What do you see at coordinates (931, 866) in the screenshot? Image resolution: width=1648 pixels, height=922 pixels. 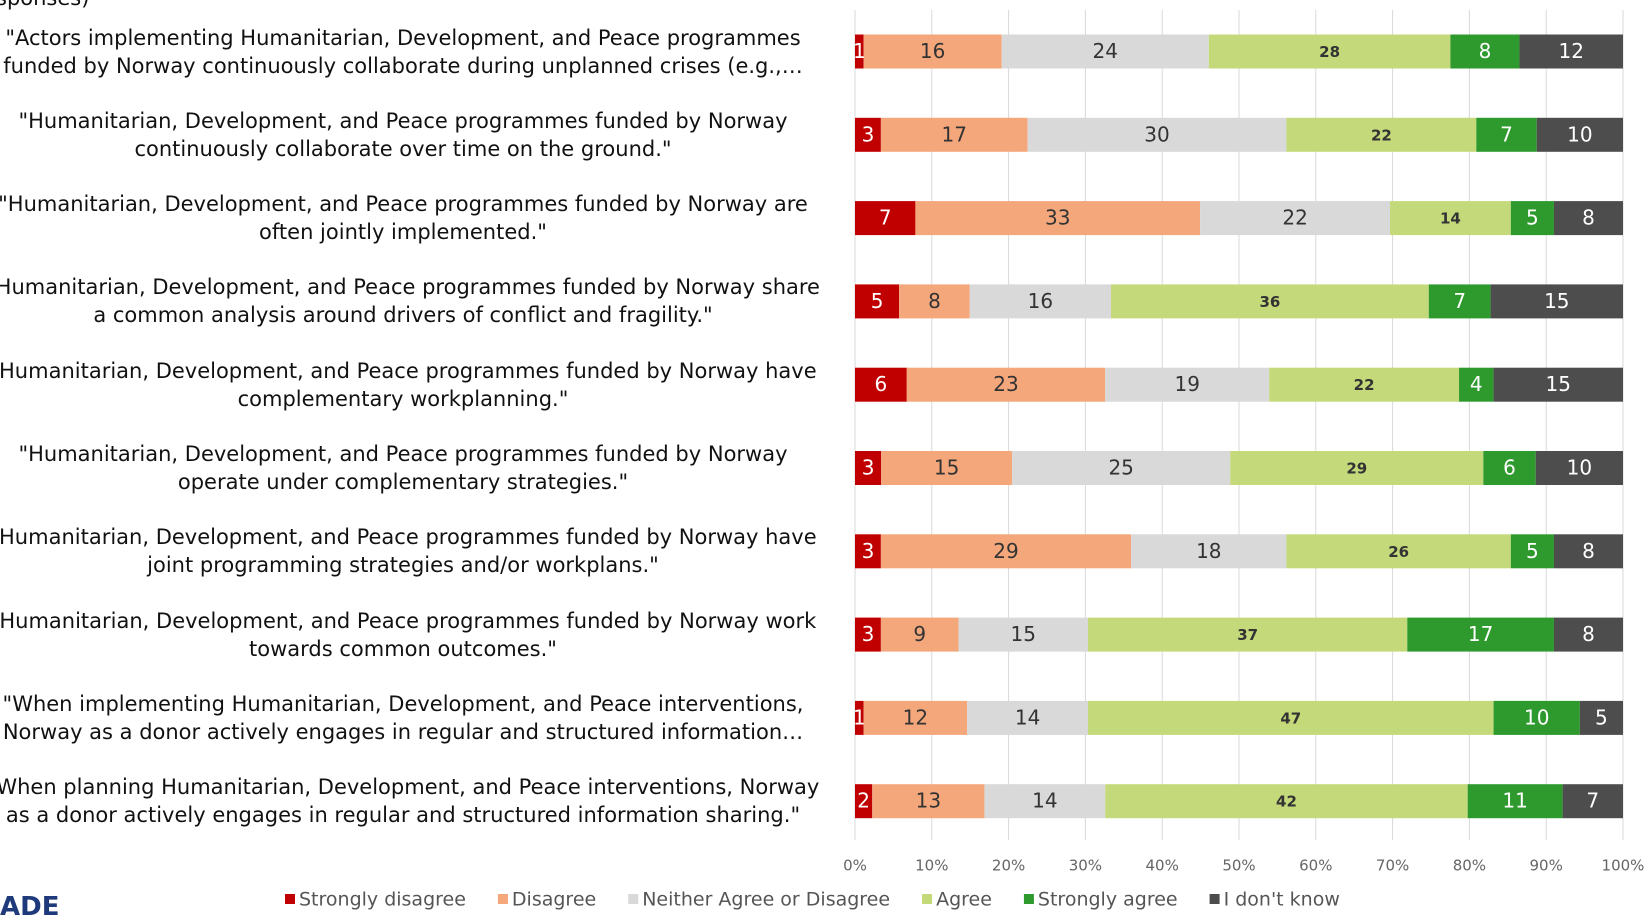 I see `x-tick-label: 10%` at bounding box center [931, 866].